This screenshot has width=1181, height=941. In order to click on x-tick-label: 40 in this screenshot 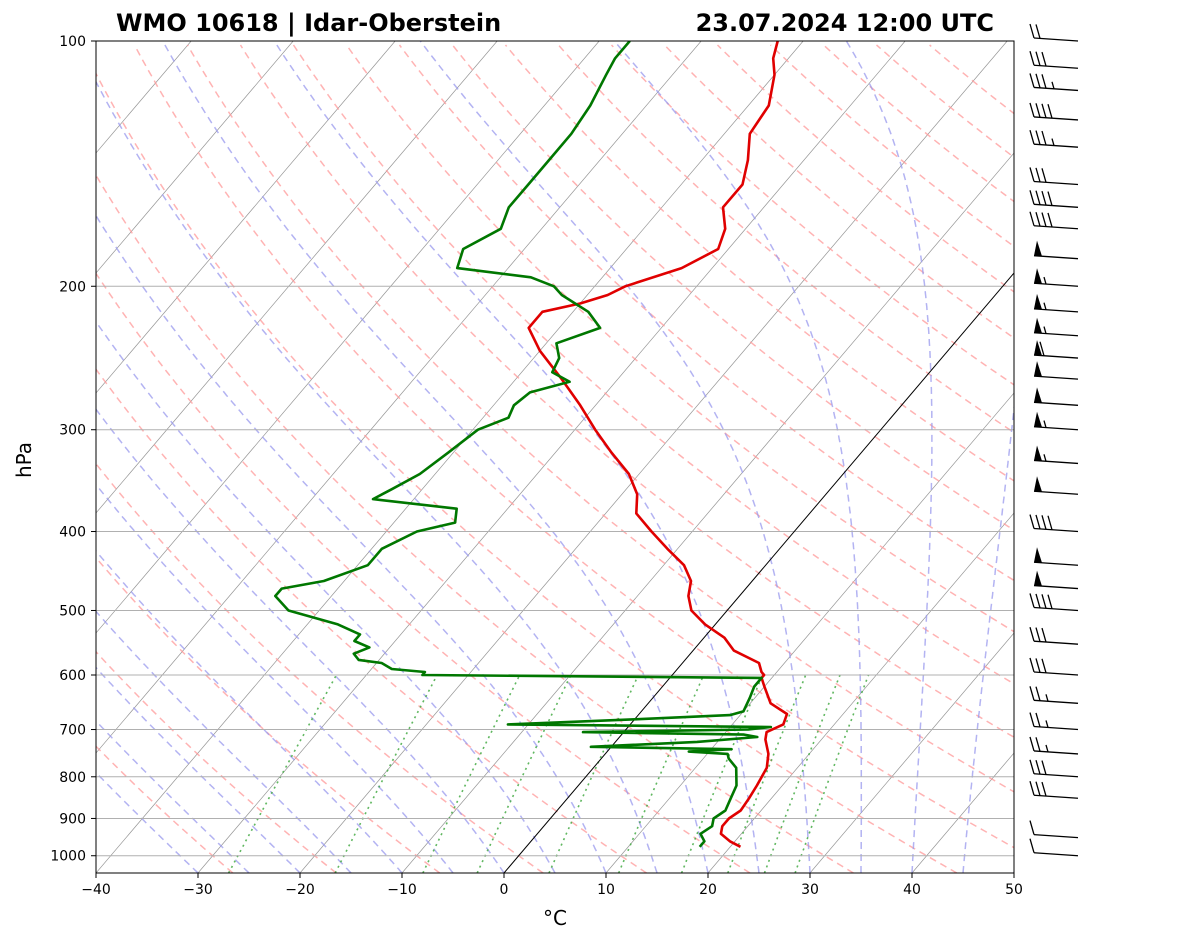, I will do `click(912, 890)`.